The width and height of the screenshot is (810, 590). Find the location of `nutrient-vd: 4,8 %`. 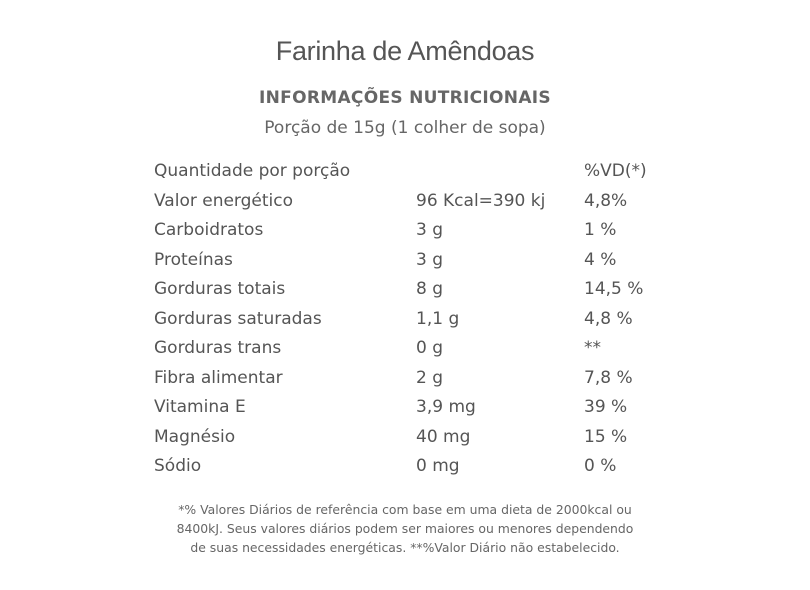

nutrient-vd: 4,8 % is located at coordinates (608, 319).